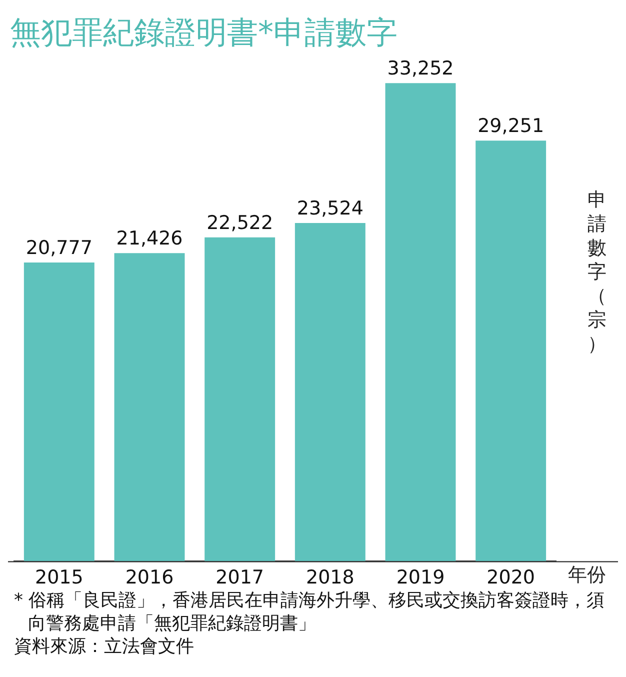 This screenshot has width=626, height=677. Describe the element at coordinates (420, 577) in the screenshot. I see `x-tick-label: 2019` at that location.